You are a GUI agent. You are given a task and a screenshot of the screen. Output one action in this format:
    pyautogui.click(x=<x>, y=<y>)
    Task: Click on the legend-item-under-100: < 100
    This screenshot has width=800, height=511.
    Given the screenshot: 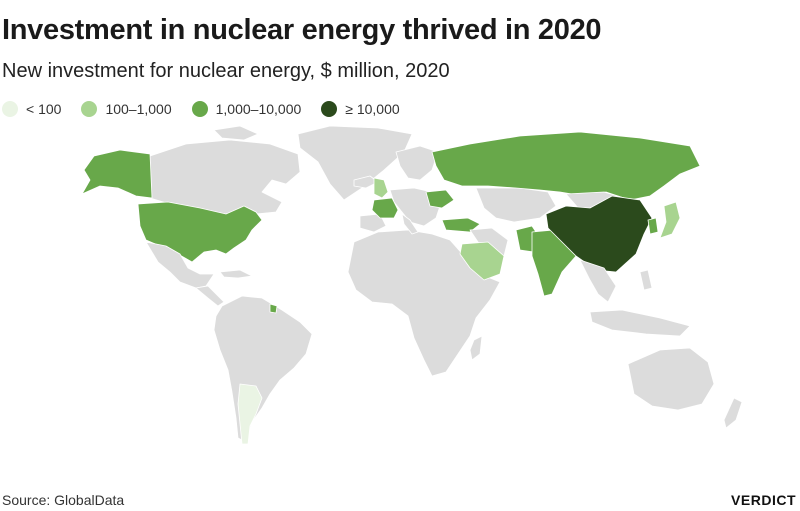 What is the action you would take?
    pyautogui.click(x=31, y=109)
    